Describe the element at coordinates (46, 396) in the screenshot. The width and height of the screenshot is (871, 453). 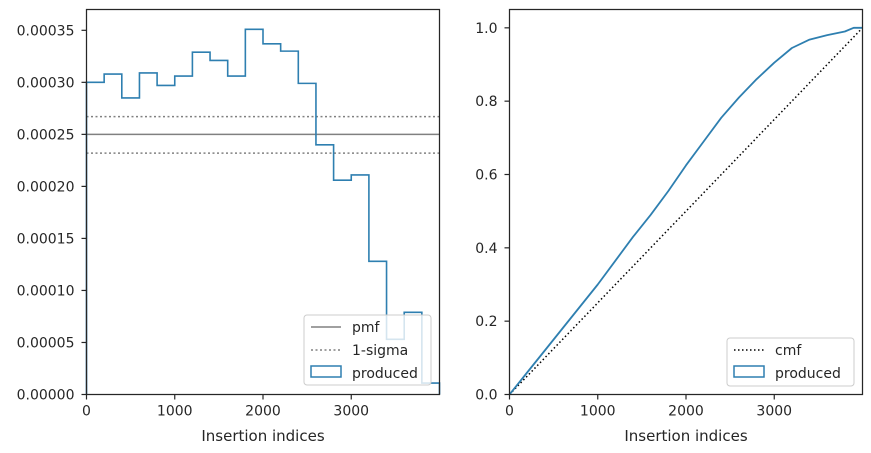
I see `y-tick-label: 0.00000` at that location.